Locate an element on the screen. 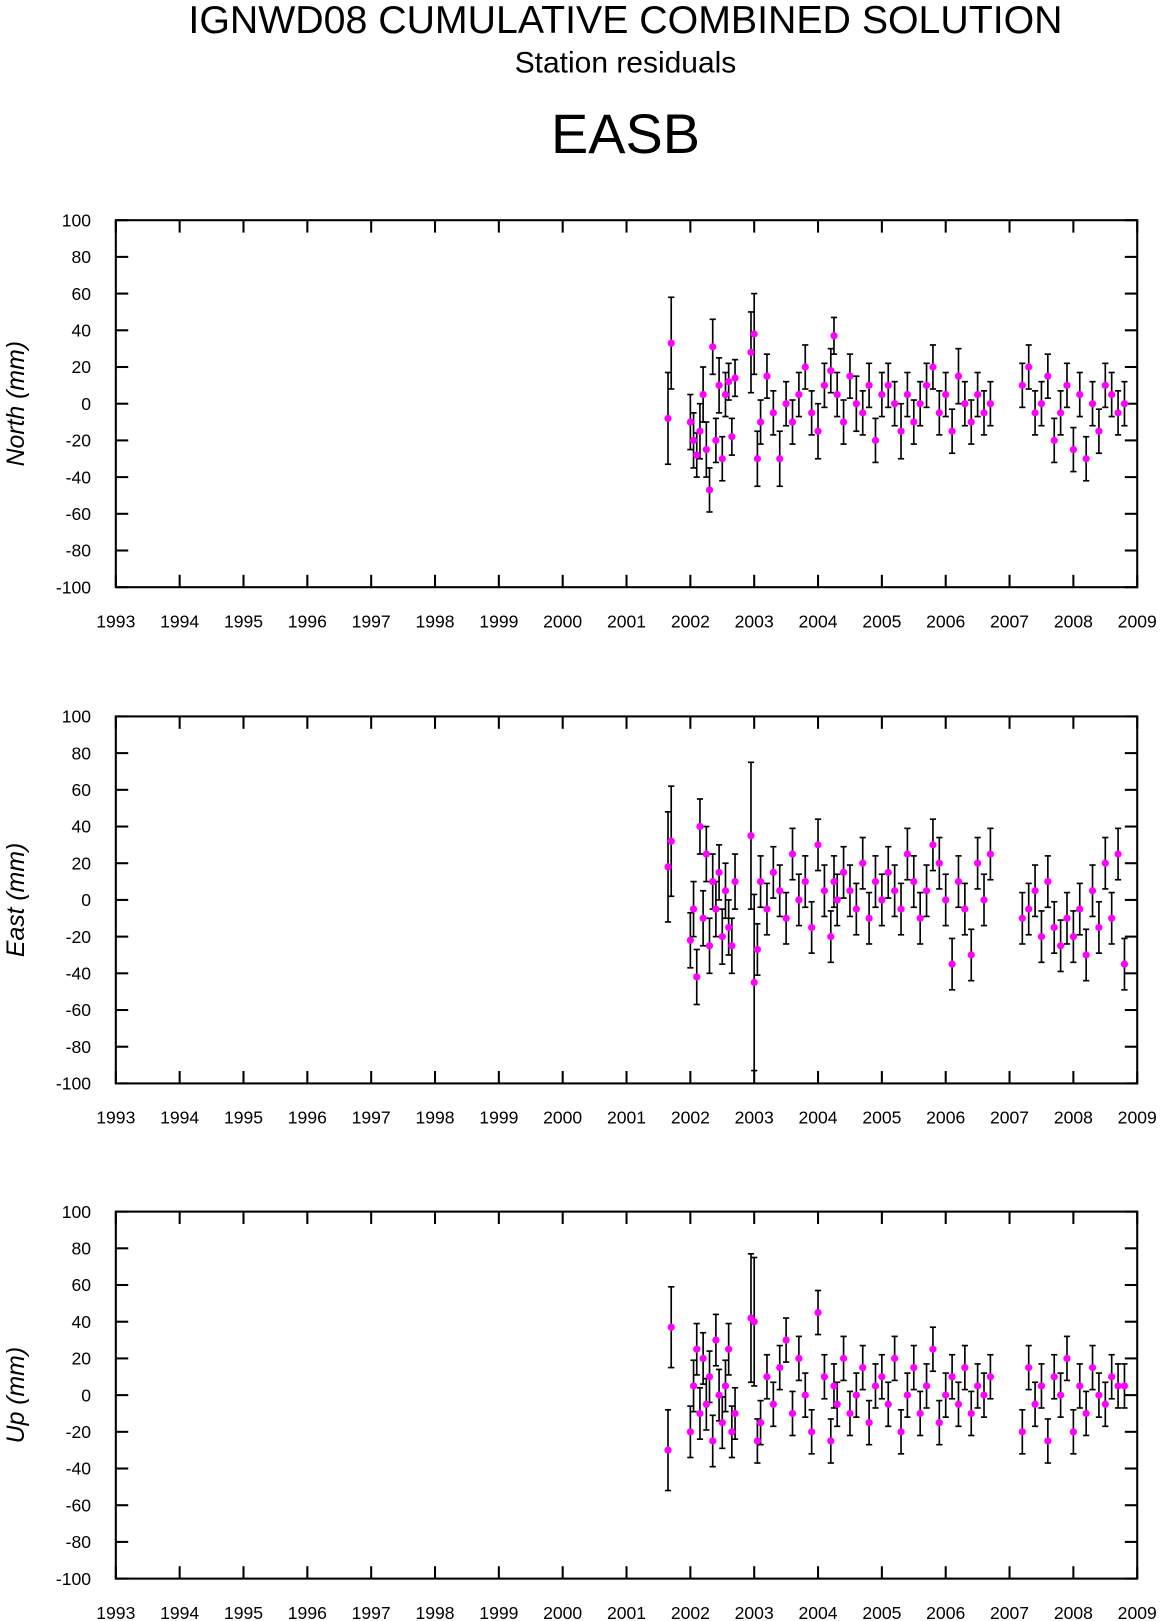  y-tick-label: -100 is located at coordinates (73, 1084).